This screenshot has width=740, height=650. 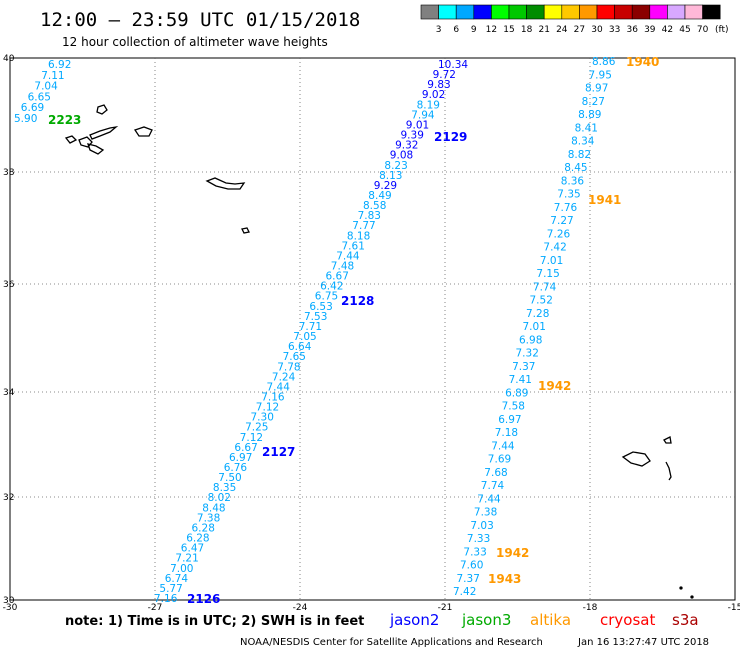 I want to click on wave-height-value: 7.01, so click(x=534, y=327).